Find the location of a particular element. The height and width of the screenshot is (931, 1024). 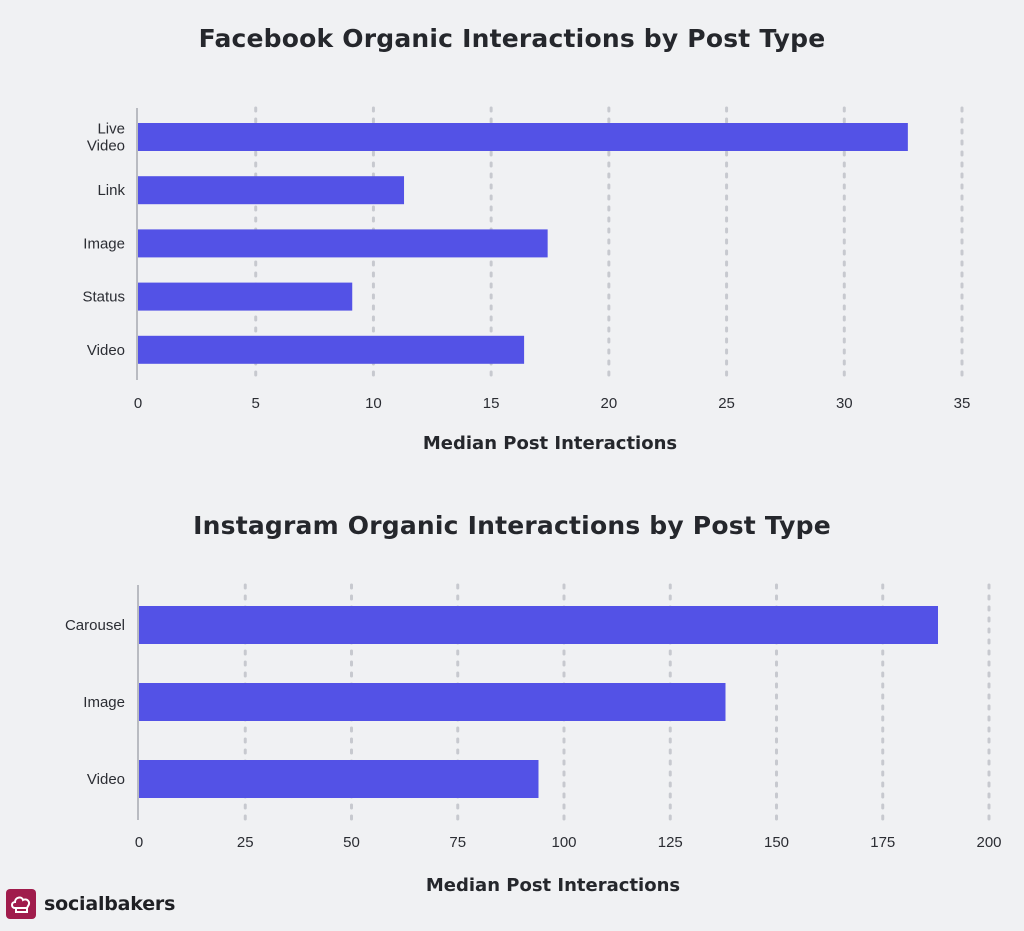

facebook-category-label-line: Live is located at coordinates (111, 129).